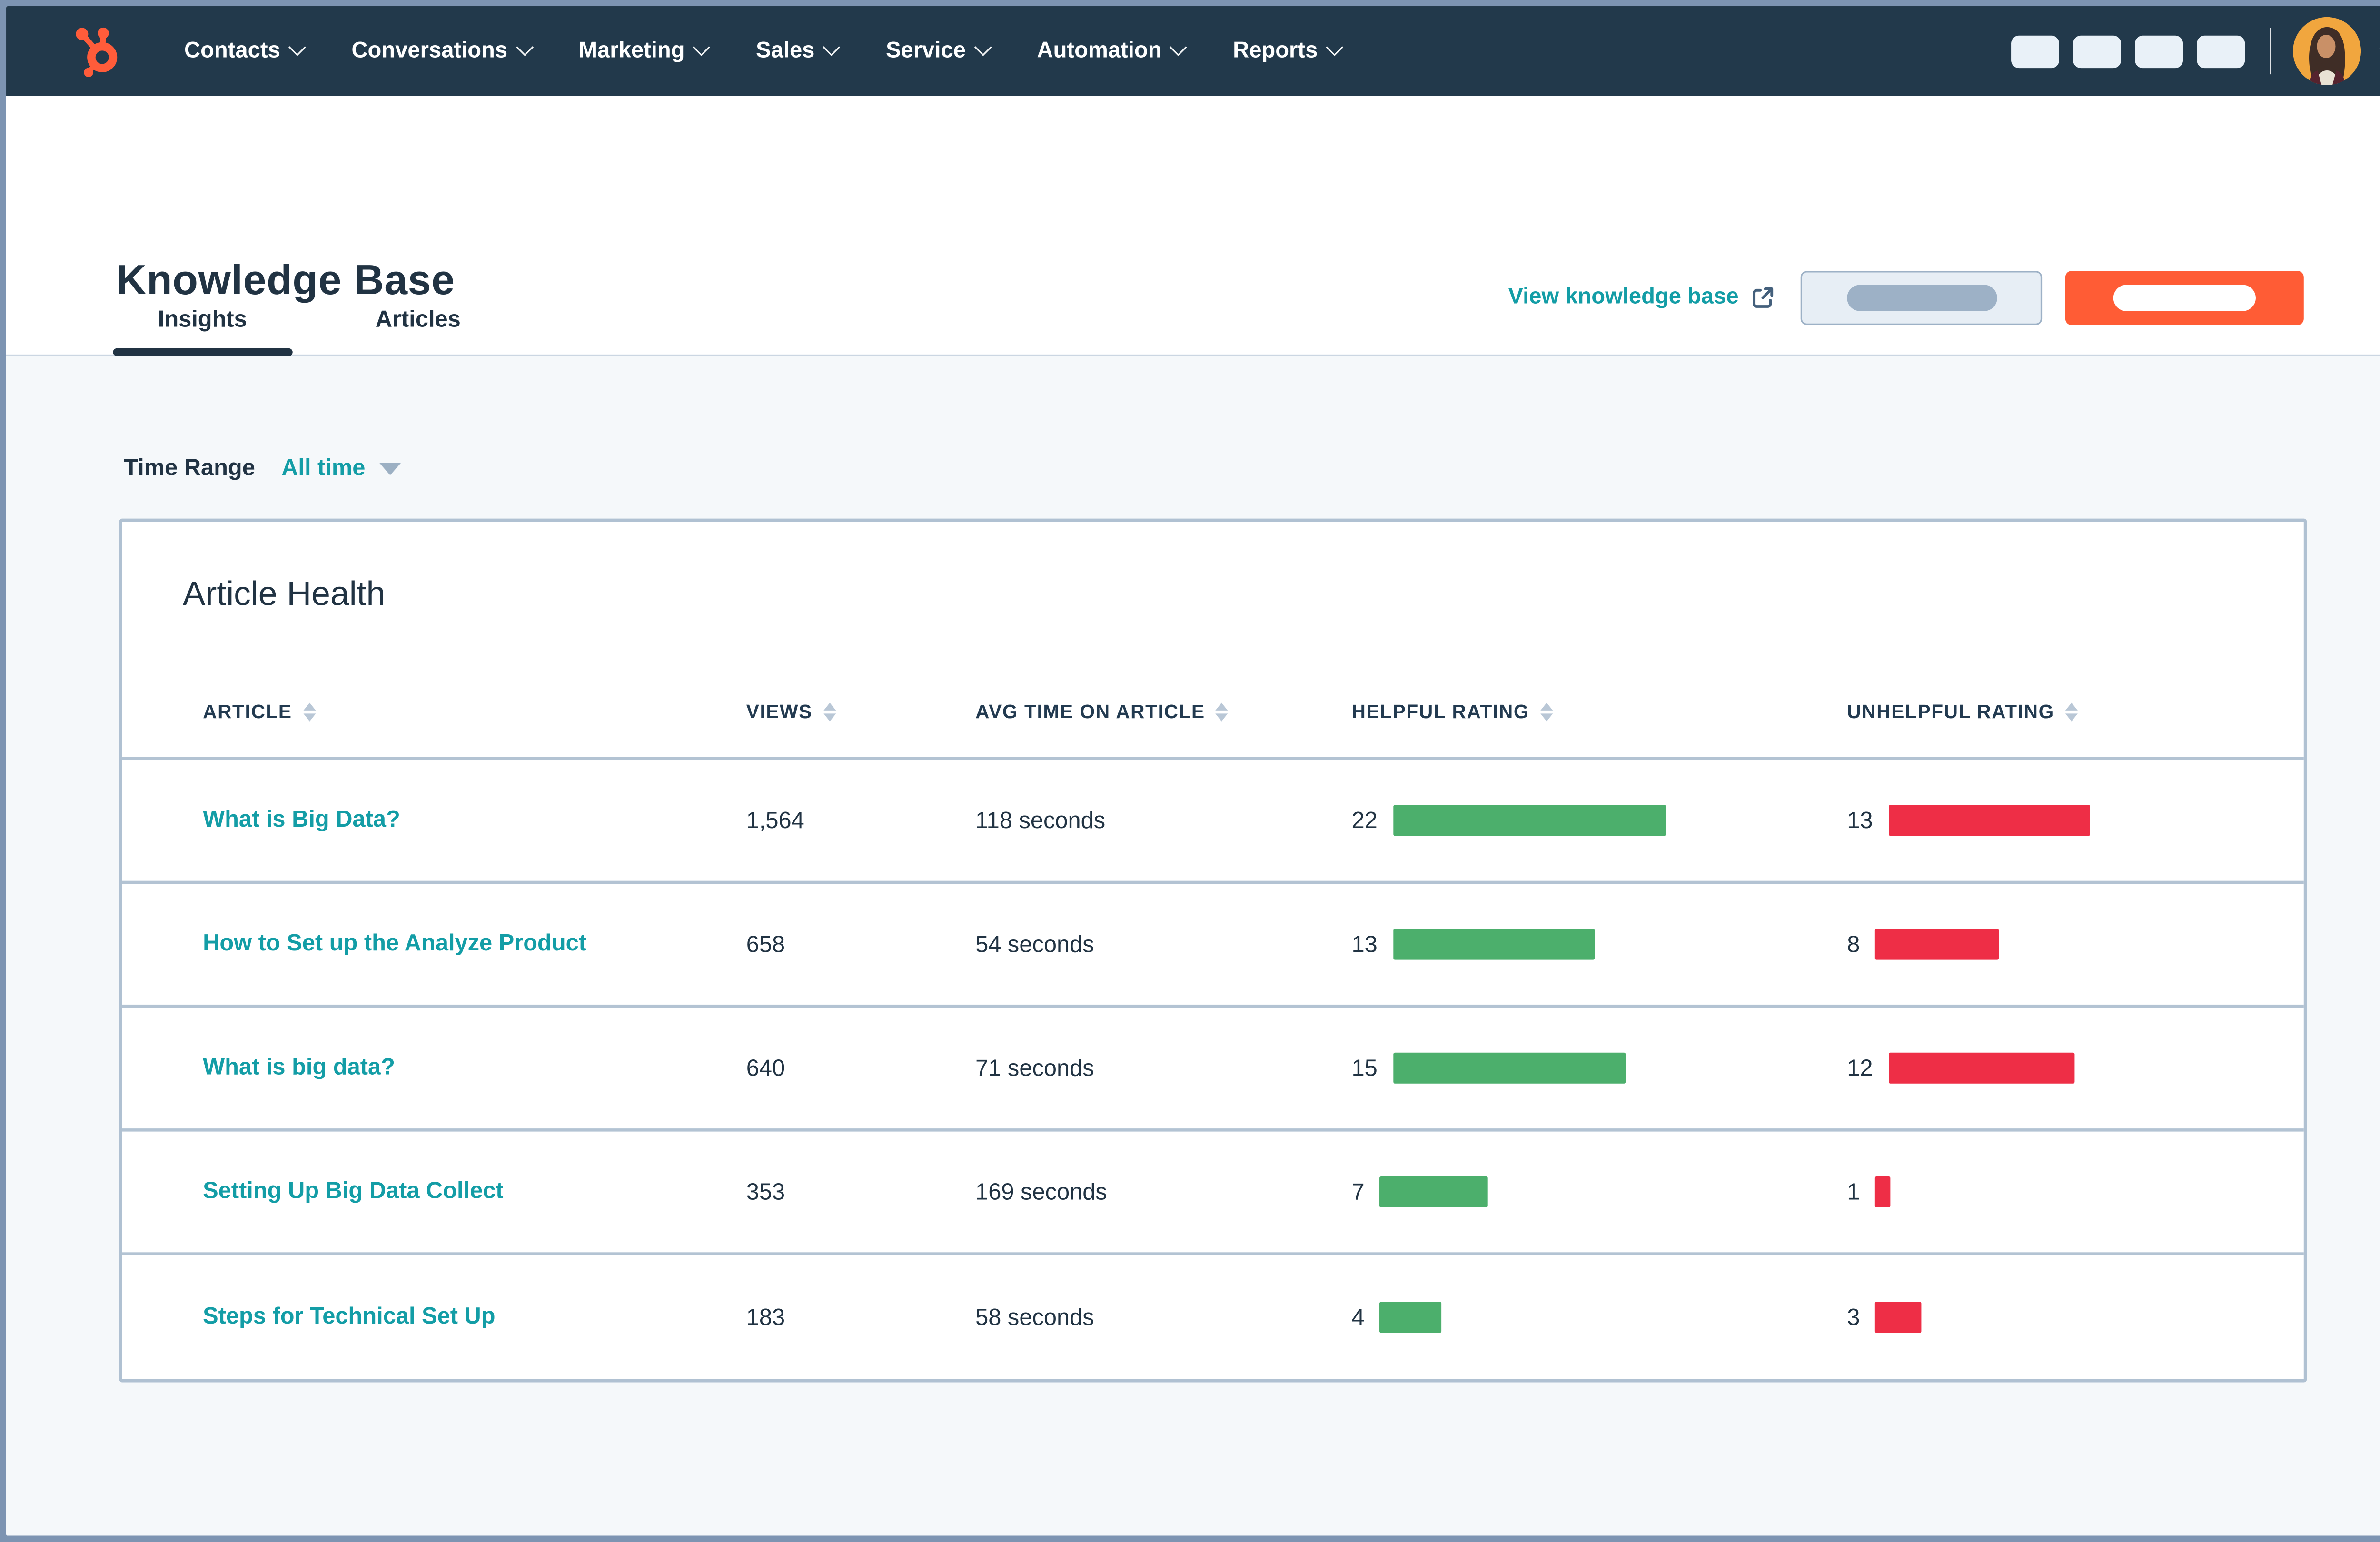 The width and height of the screenshot is (2380, 1542). What do you see at coordinates (189, 468) in the screenshot?
I see `time-range-label: Time Range` at bounding box center [189, 468].